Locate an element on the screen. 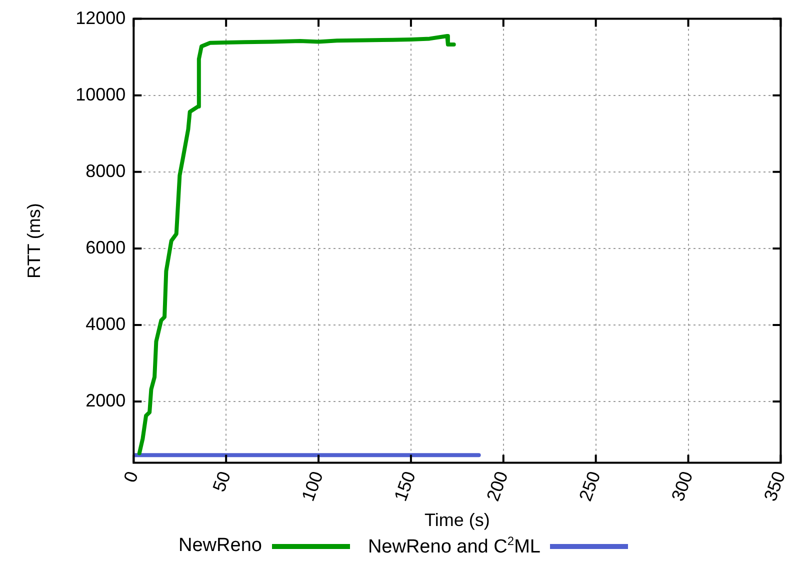  x-tick-label: 150 is located at coordinates (405, 486).